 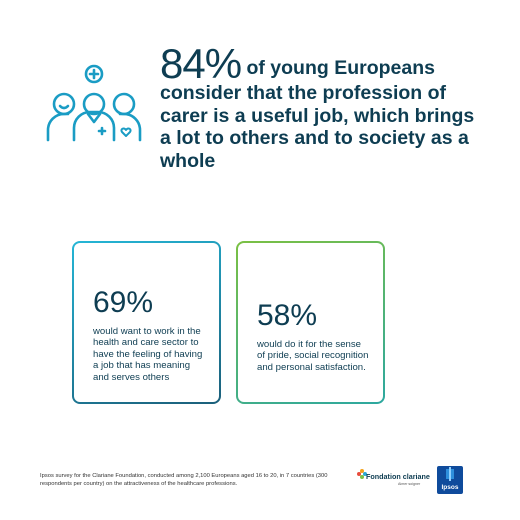 I want to click on stat-percent: 58%, so click(x=287, y=315).